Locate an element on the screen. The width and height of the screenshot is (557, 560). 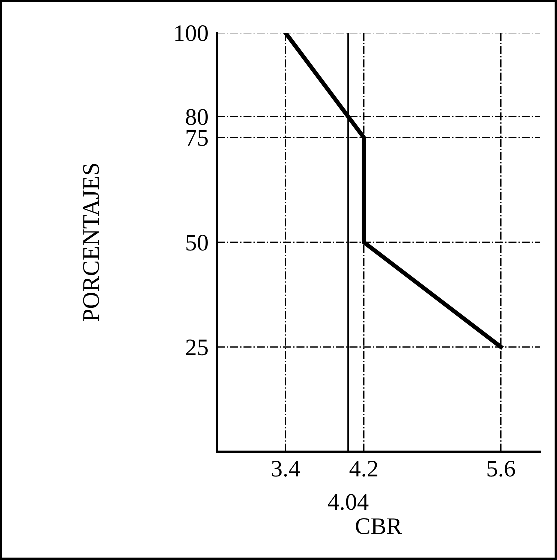
y-tick-label: 50 is located at coordinates (197, 242).